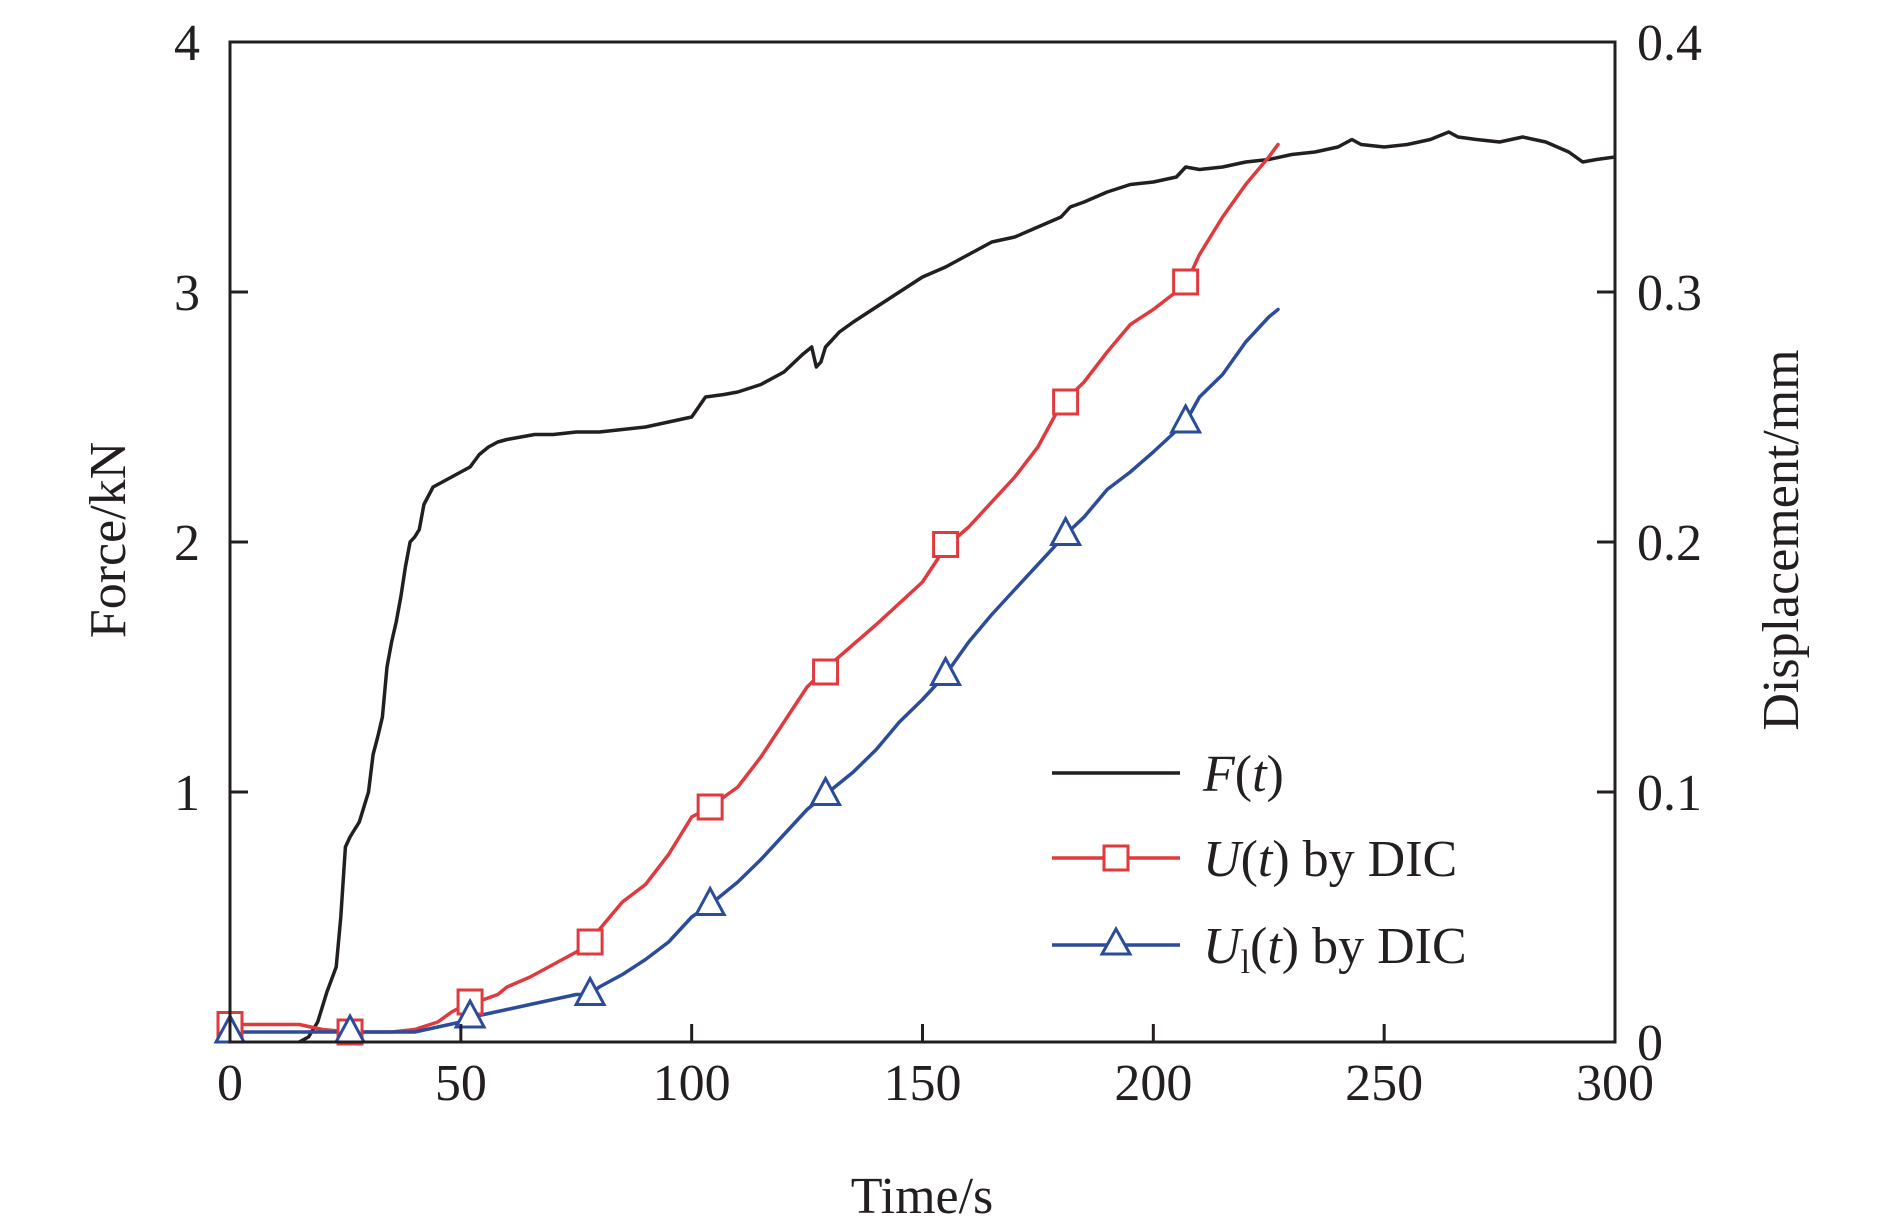 This screenshot has height=1228, width=1890. What do you see at coordinates (1223, 859) in the screenshot?
I see `legend-u-symbol: U` at bounding box center [1223, 859].